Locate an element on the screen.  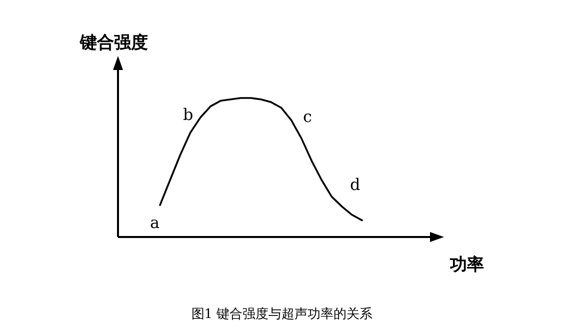
annotation: a is located at coordinates (155, 222).